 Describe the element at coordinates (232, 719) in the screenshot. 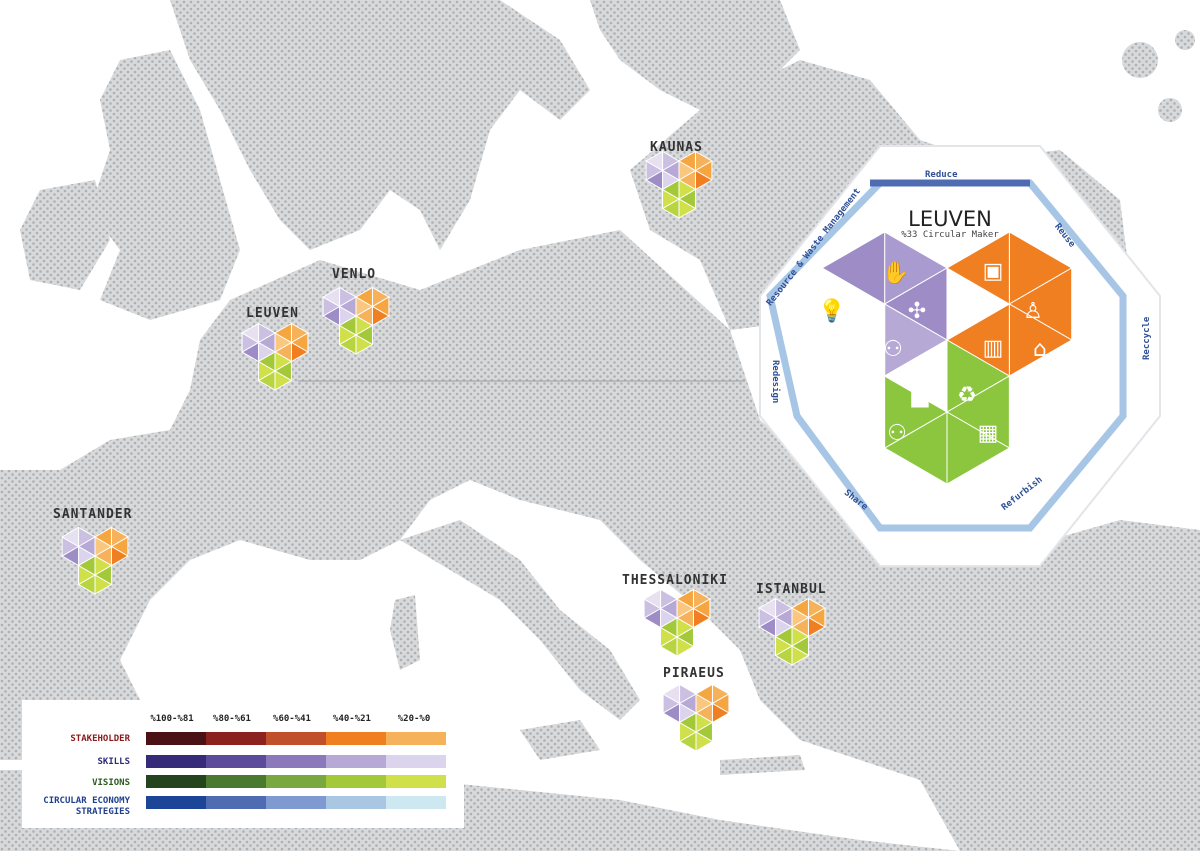

I see `legend-range-2: %80-%61` at that location.